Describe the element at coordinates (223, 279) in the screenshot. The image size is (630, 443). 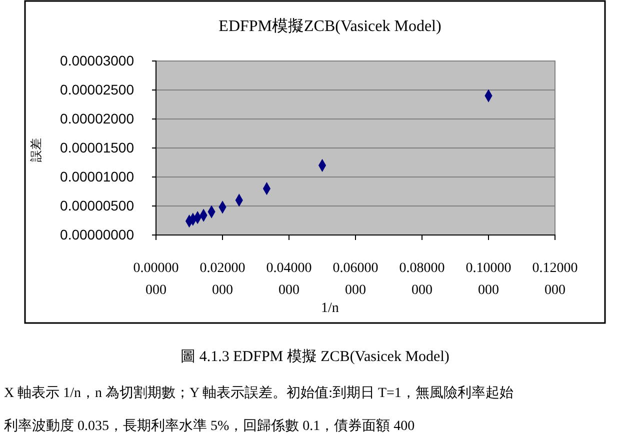
I see `x-tick-label: 0.02000000` at that location.